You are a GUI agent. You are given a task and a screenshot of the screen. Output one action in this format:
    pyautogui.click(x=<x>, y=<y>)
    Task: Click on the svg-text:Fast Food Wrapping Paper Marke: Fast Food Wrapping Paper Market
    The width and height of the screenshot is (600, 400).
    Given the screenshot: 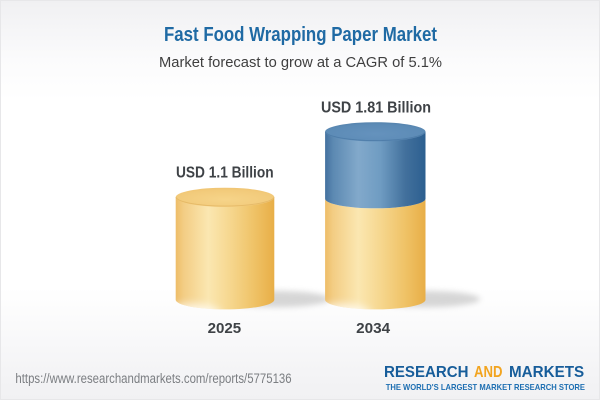 What is the action you would take?
    pyautogui.click(x=300, y=35)
    